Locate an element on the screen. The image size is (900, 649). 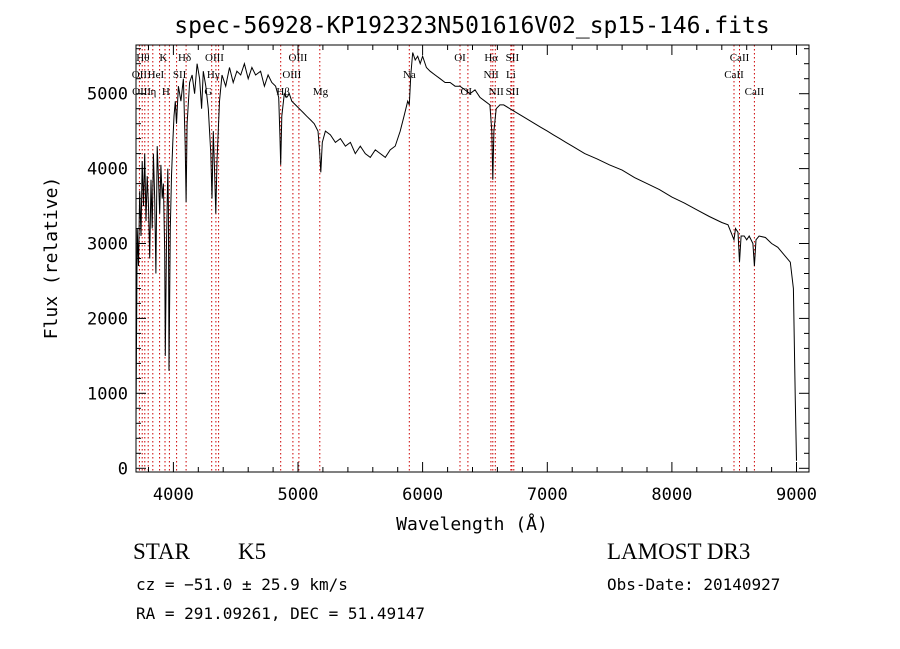
object-class: STAR is located at coordinates (162, 551).